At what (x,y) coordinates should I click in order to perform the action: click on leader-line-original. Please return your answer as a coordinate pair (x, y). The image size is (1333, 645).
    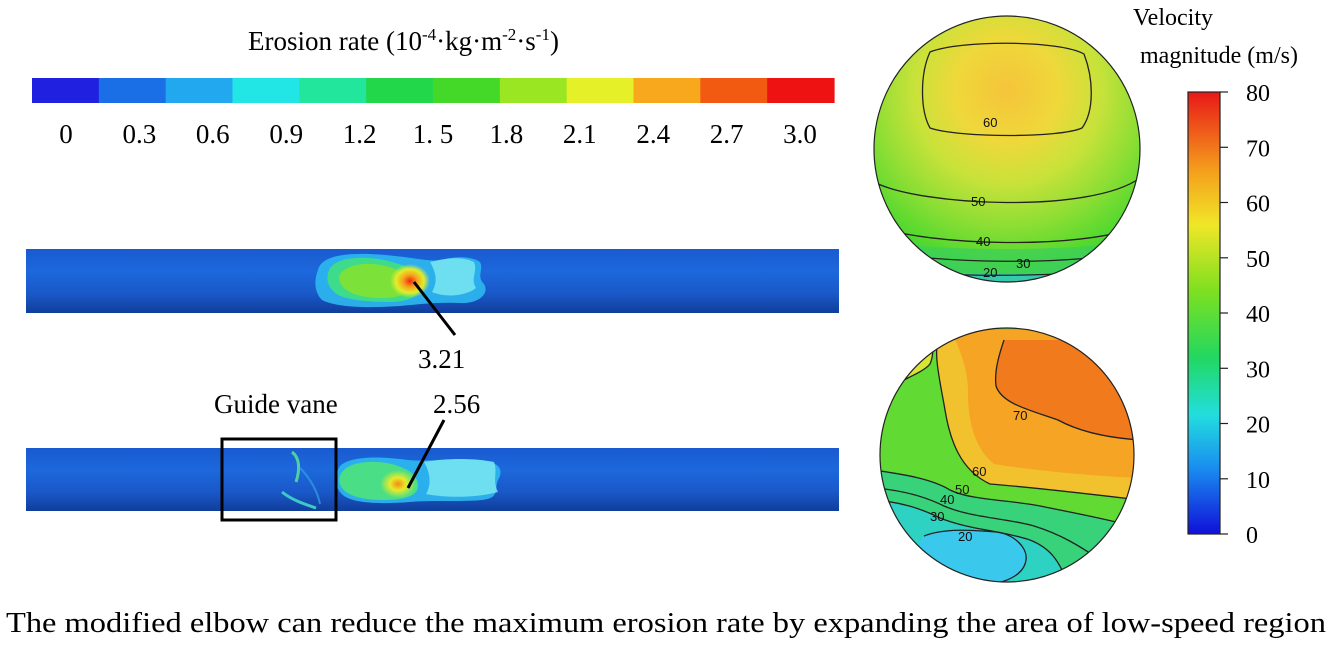
    Looking at the image, I should click on (434, 308).